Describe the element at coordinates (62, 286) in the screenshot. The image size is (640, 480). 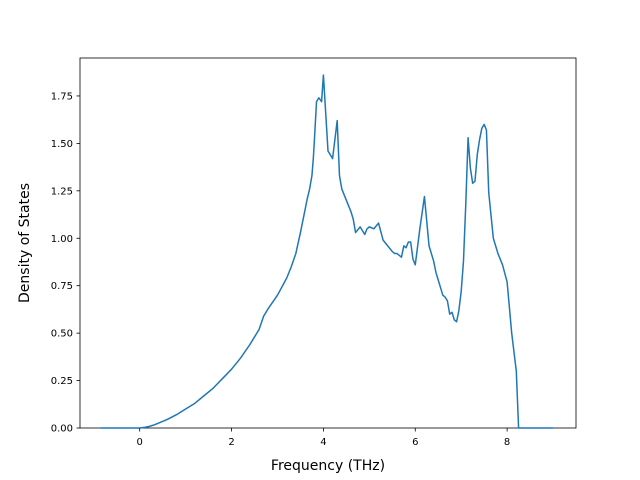
I see `y-tick-label: 0.75` at that location.